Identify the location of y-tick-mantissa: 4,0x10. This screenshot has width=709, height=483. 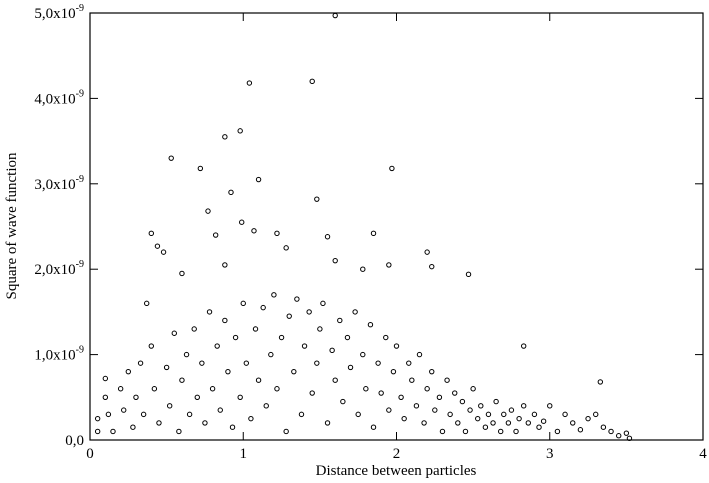
(54, 99).